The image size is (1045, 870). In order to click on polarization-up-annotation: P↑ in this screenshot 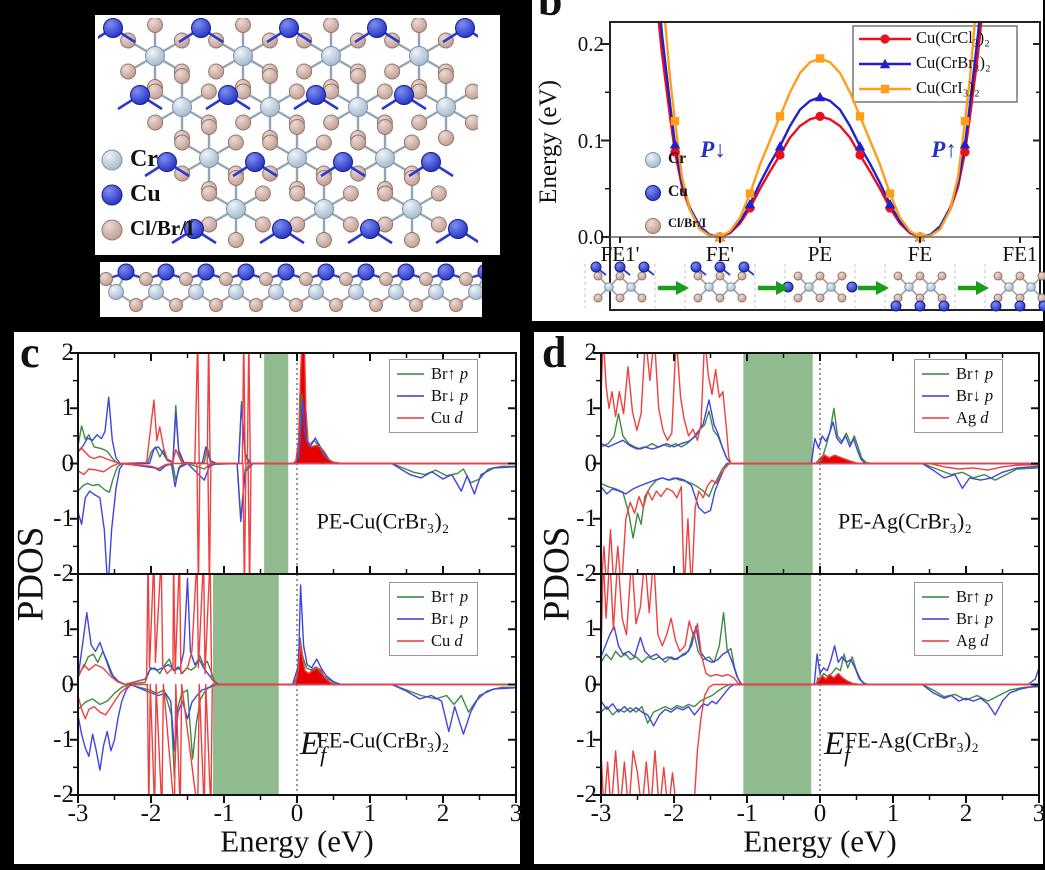, I will do `click(944, 149)`.